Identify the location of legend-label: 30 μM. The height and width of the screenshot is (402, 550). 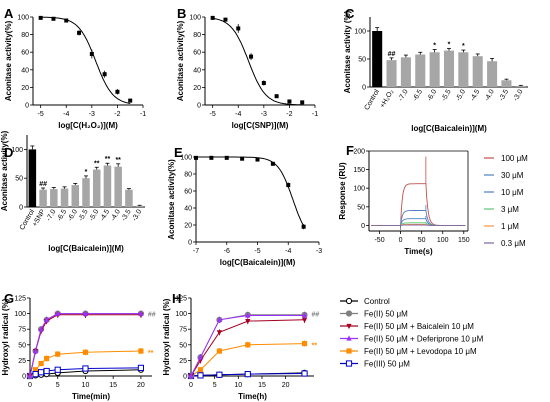
(512, 175).